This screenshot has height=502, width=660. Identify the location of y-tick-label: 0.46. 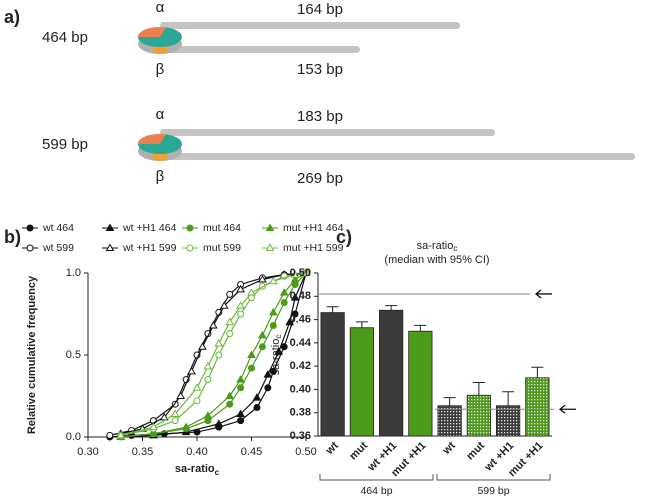
(300, 319).